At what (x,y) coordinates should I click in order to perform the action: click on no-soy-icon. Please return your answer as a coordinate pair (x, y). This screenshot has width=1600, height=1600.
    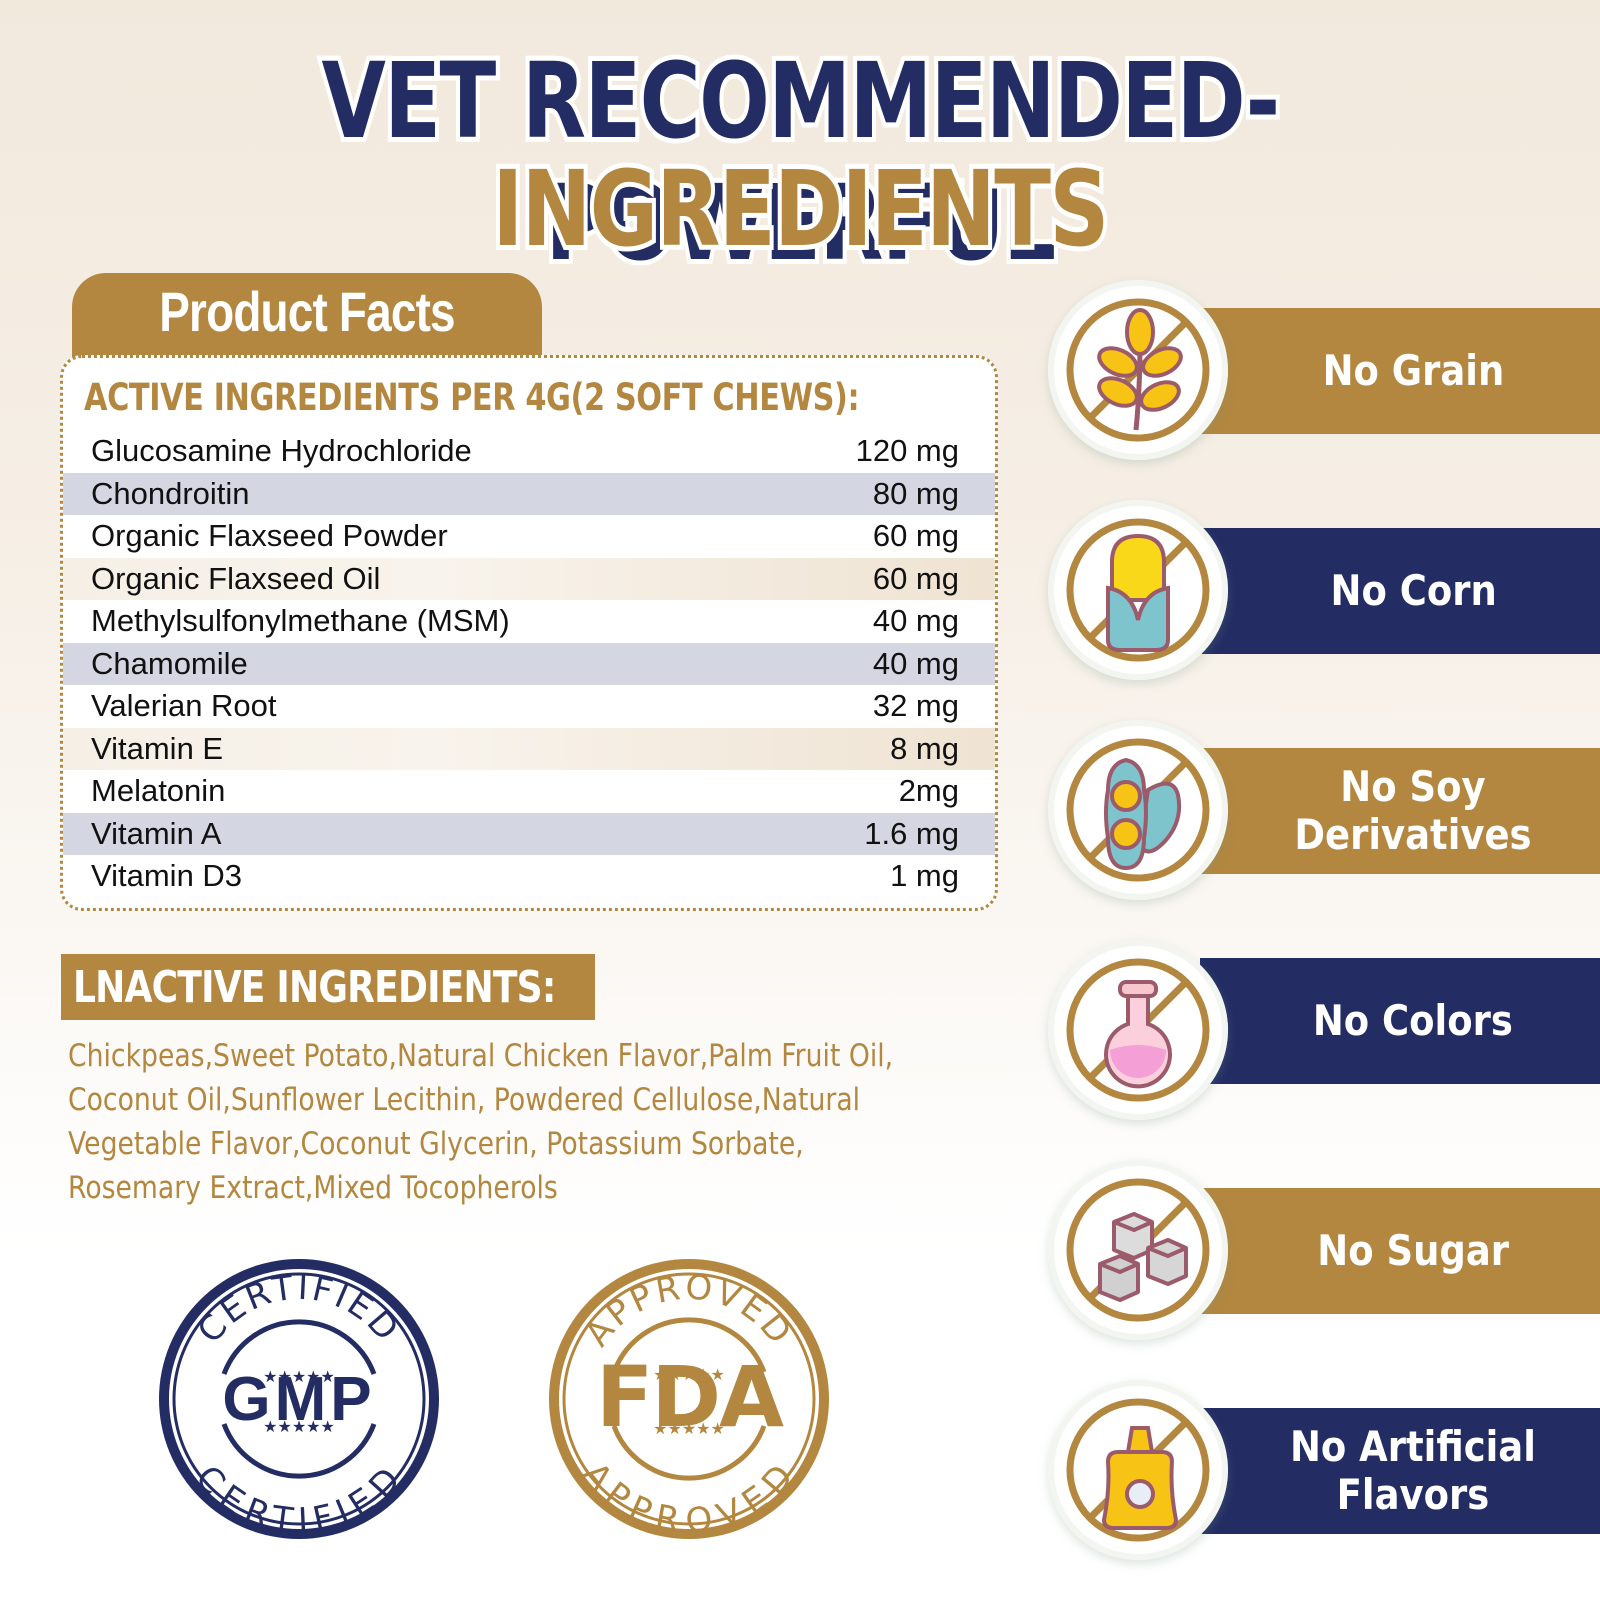
    Looking at the image, I should click on (1138, 810).